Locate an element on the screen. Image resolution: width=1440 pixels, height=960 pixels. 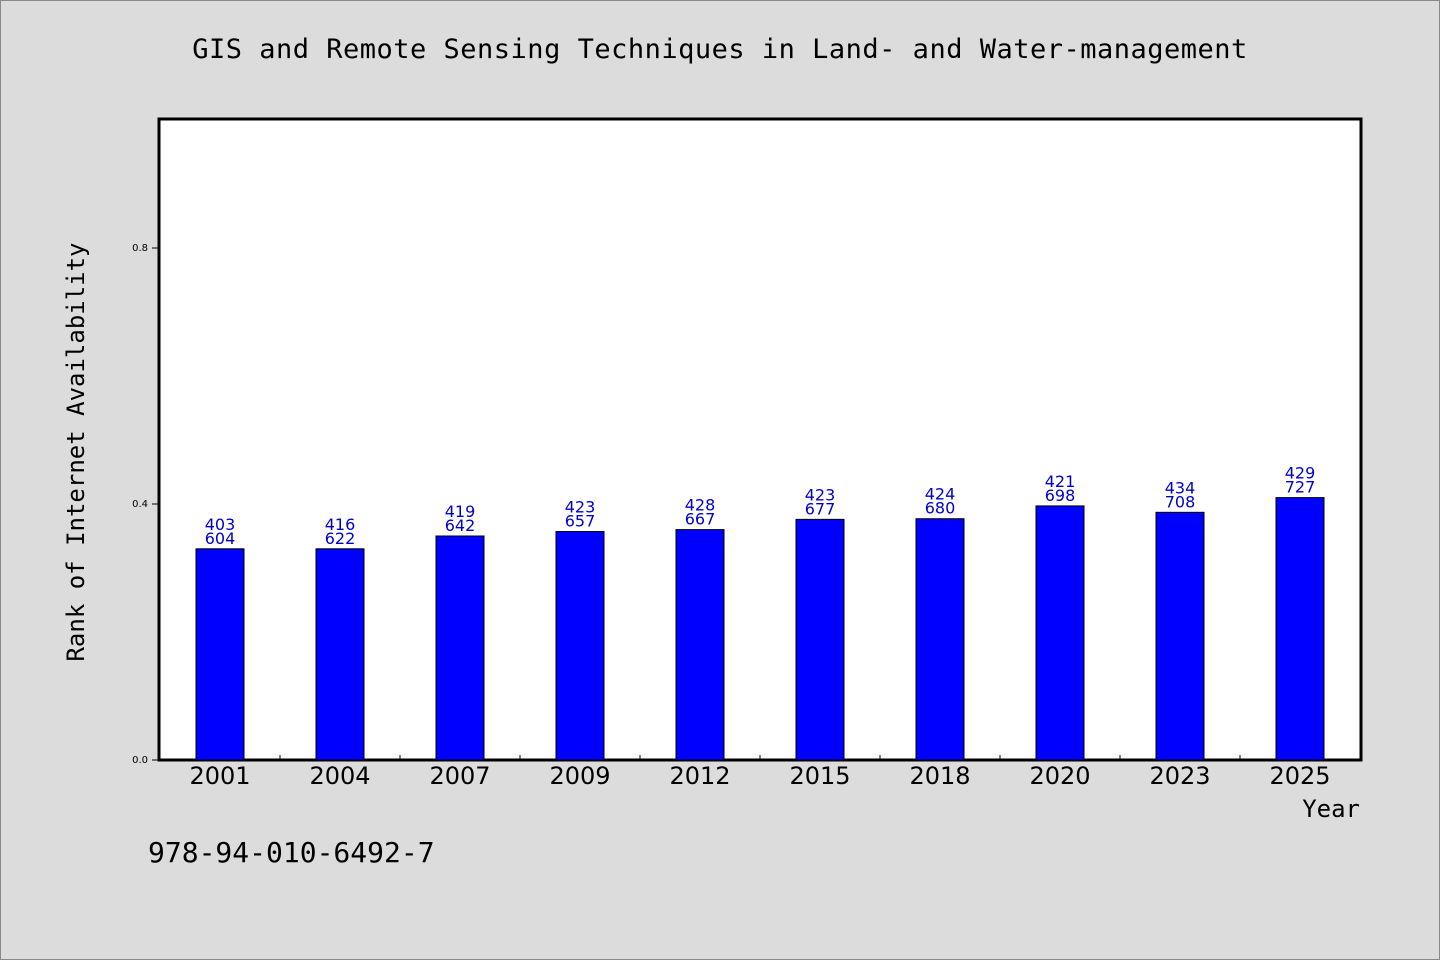
data-label-top: 403 is located at coordinates (220, 524).